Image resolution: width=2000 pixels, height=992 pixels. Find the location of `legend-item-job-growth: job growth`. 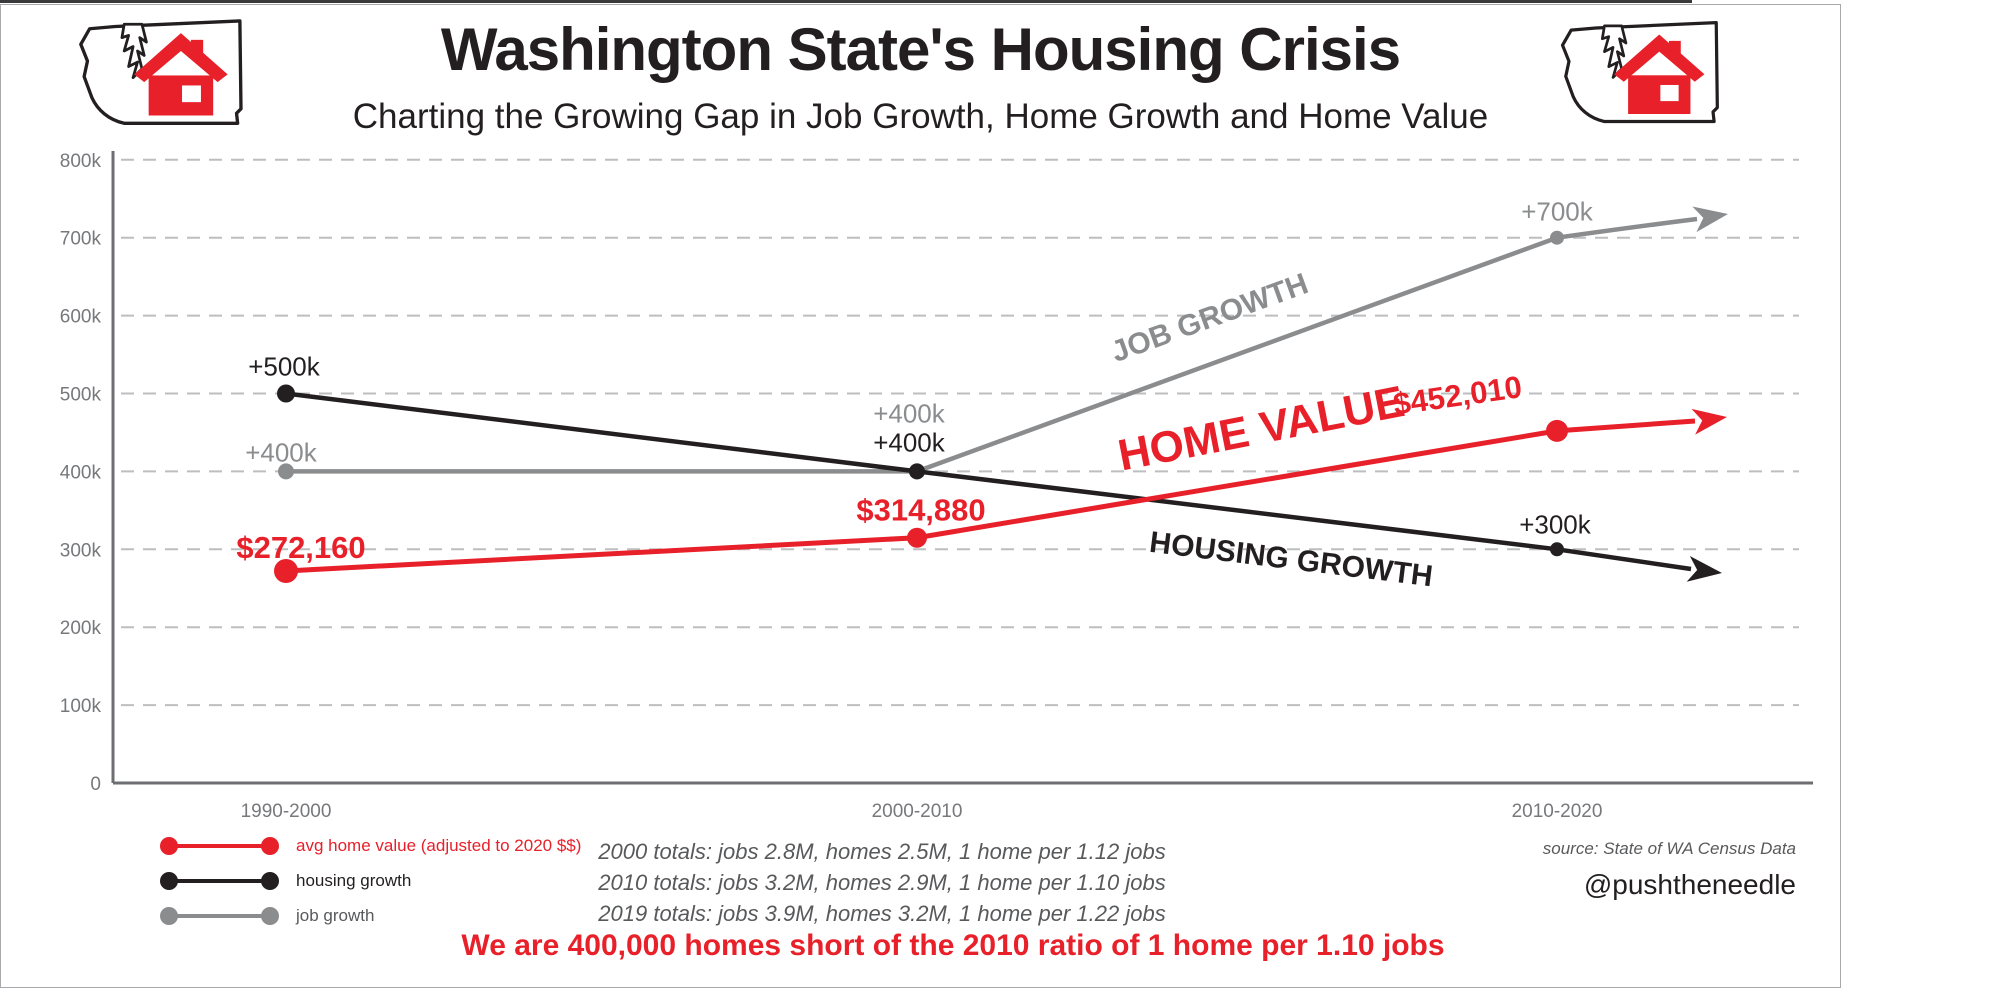

legend-item-job-growth: job growth is located at coordinates (369, 916).